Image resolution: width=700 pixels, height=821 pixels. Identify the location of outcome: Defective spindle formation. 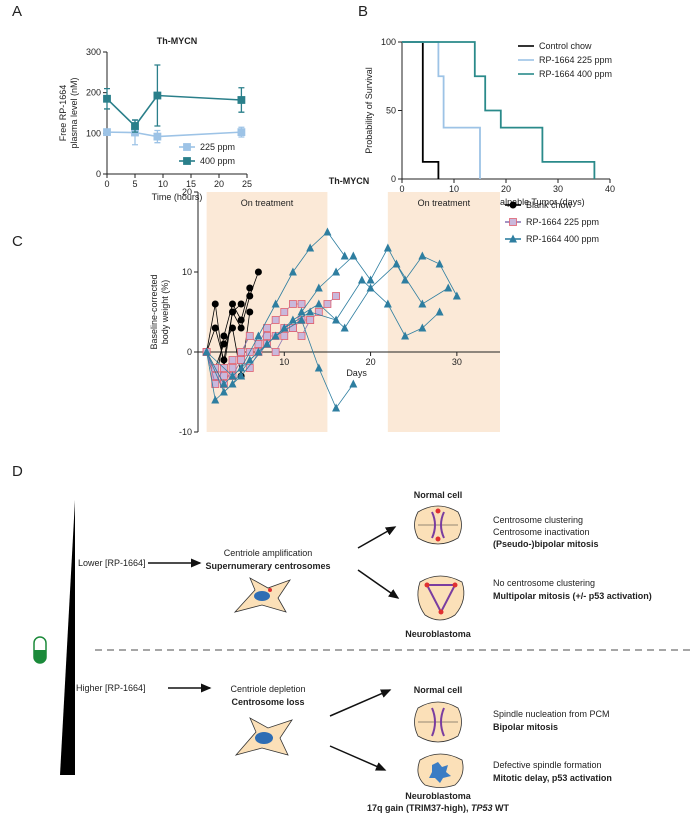
(547, 765).